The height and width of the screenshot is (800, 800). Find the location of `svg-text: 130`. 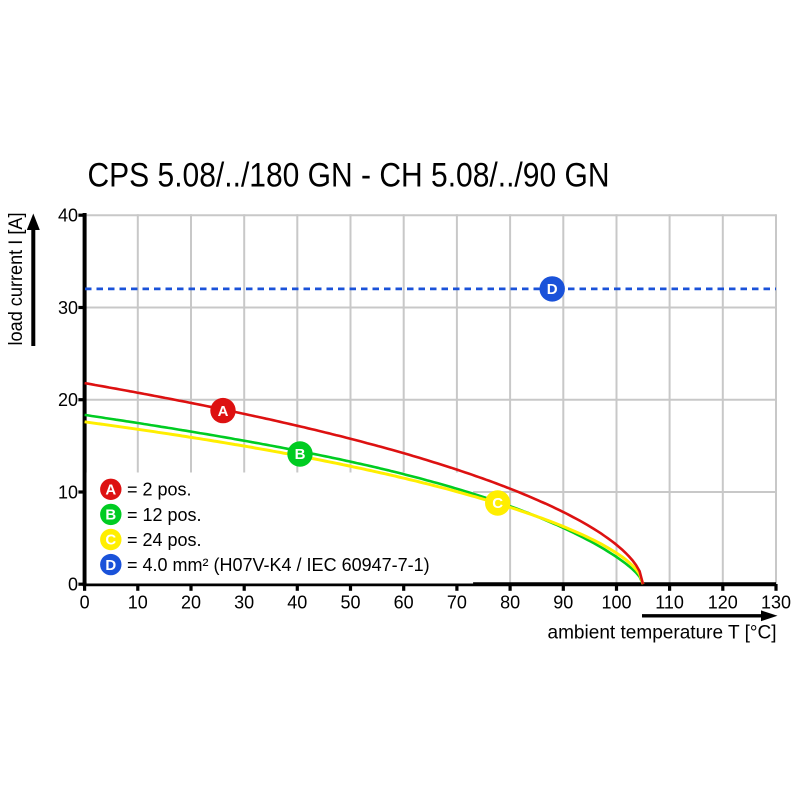

svg-text: 130 is located at coordinates (776, 602).